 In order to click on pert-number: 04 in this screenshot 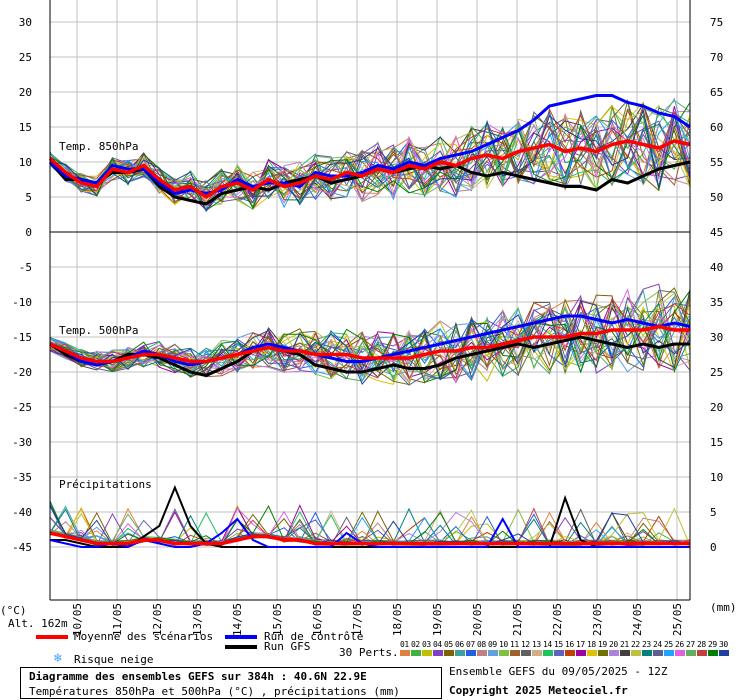, I will do `click(437, 644)`.